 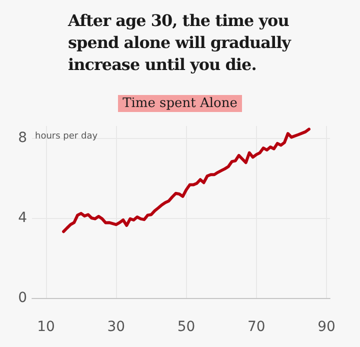 I want to click on chart-title: After age 30, the time you spend alone will gradually increase until you die., so click(x=179, y=43).